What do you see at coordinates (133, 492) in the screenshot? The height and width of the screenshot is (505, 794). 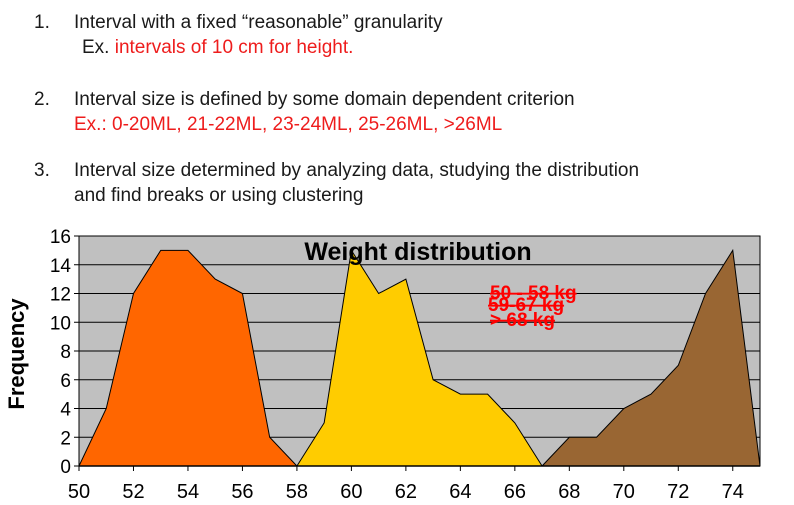 I see `x-tick-label: 52` at bounding box center [133, 492].